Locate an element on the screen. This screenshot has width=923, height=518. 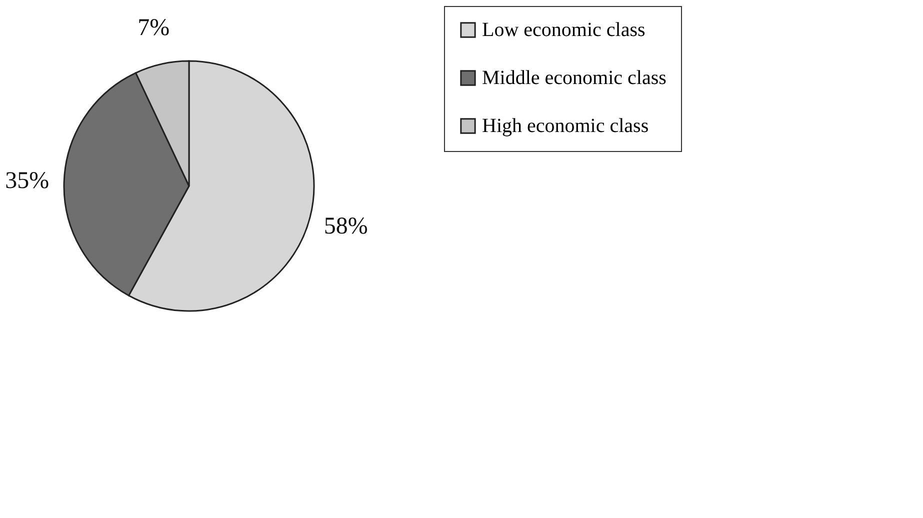
legend-label: High economic class is located at coordinates (565, 126).